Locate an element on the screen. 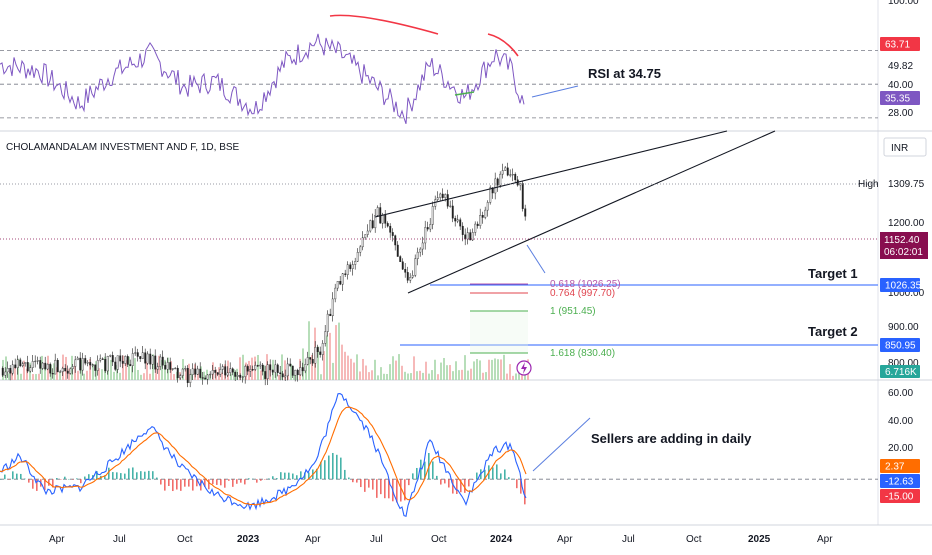 The image size is (932, 555). target1-badge: 1026.35 is located at coordinates (903, 286).